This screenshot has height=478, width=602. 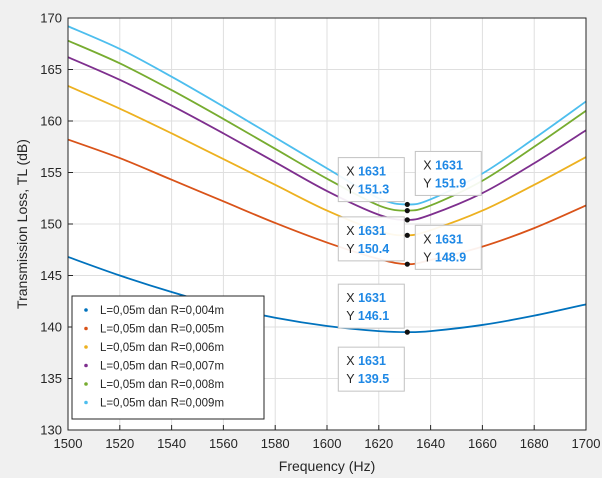 I want to click on y-axis-label: Transmission Loss, TL (dB), so click(x=22, y=224).